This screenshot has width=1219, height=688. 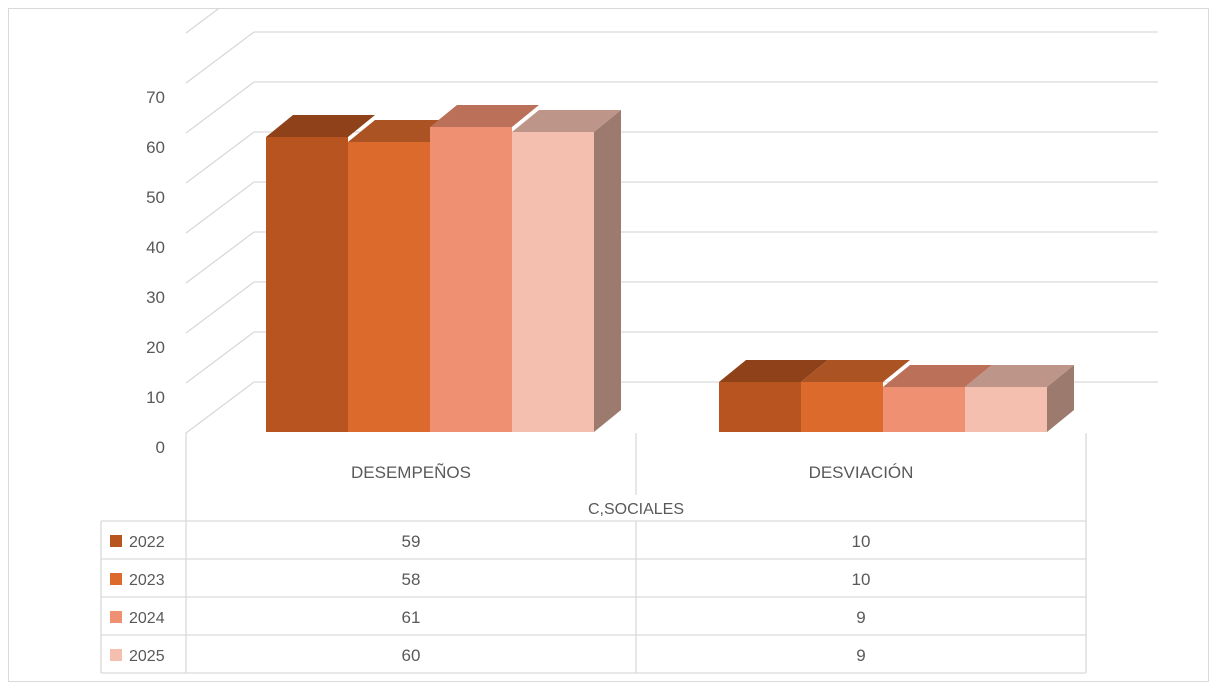 I want to click on table-cell-value: 59, so click(x=411, y=541).